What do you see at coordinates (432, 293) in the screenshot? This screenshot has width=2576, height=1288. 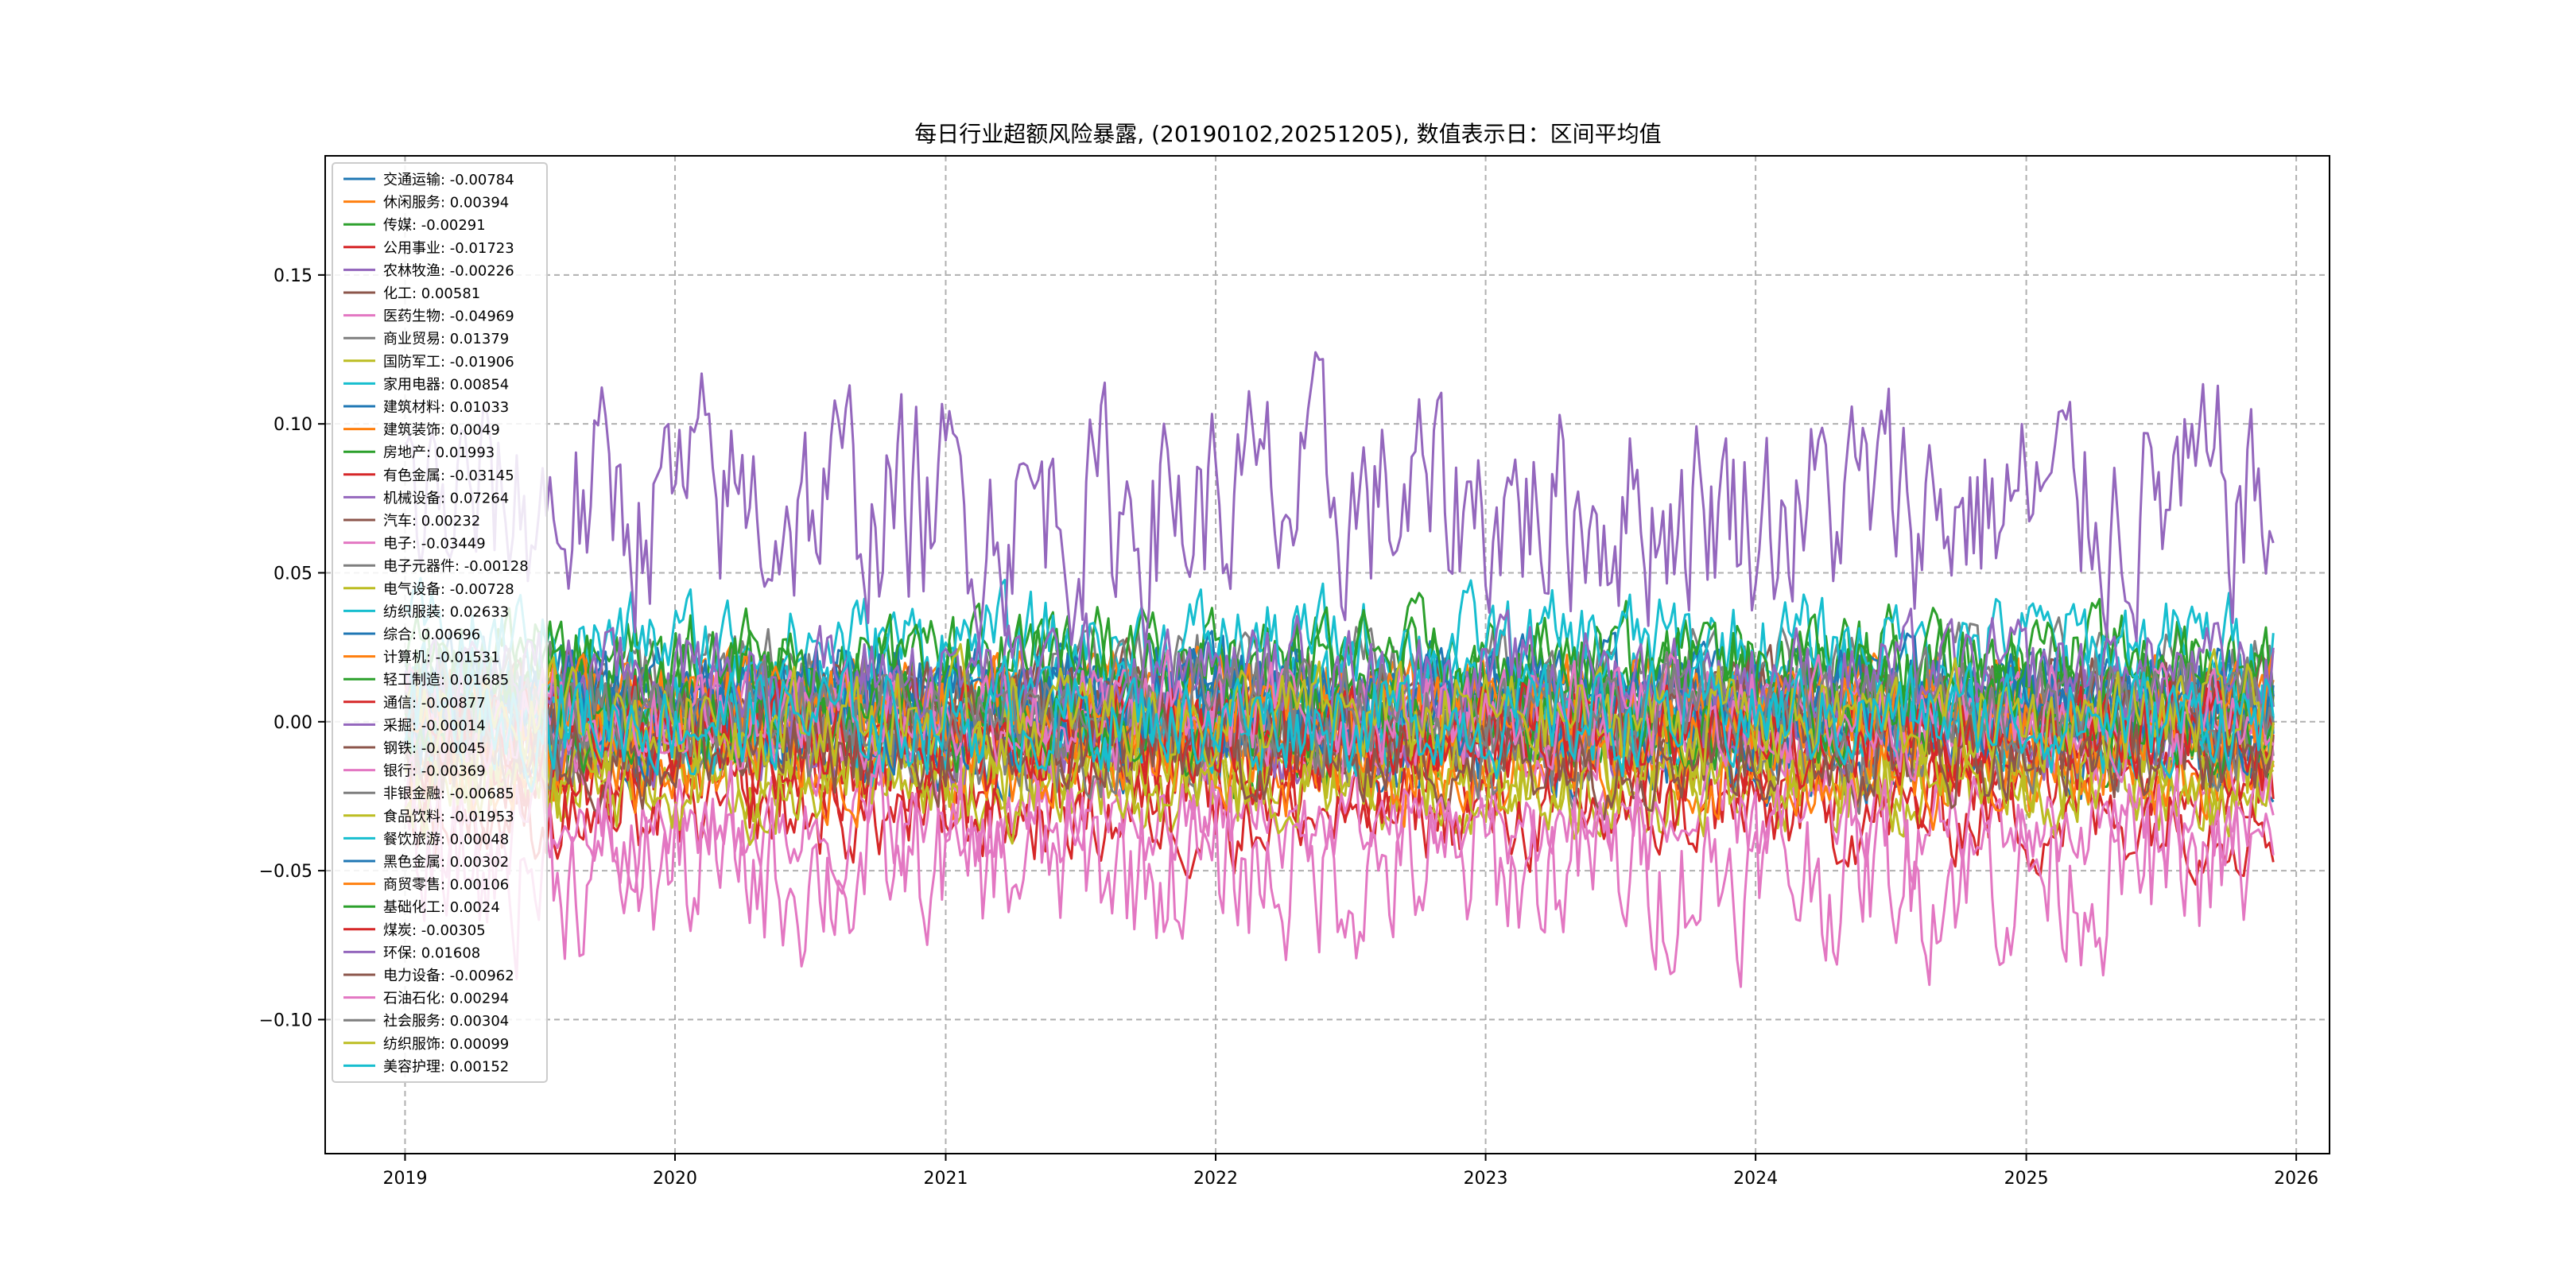 I see `legend-entry: 化工: 0.00581` at bounding box center [432, 293].